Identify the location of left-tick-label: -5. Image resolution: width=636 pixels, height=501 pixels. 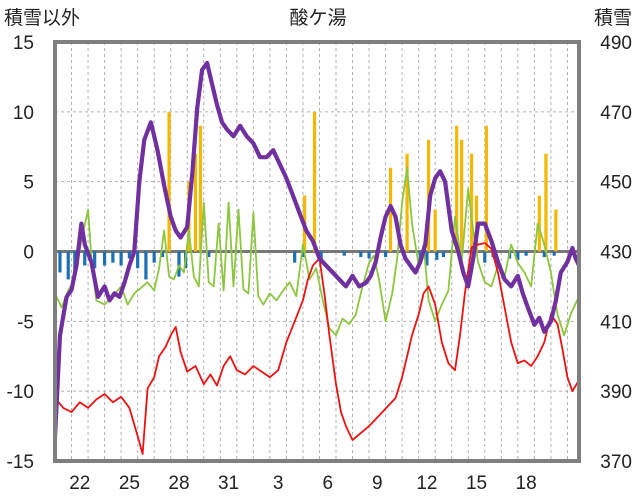
(25, 322).